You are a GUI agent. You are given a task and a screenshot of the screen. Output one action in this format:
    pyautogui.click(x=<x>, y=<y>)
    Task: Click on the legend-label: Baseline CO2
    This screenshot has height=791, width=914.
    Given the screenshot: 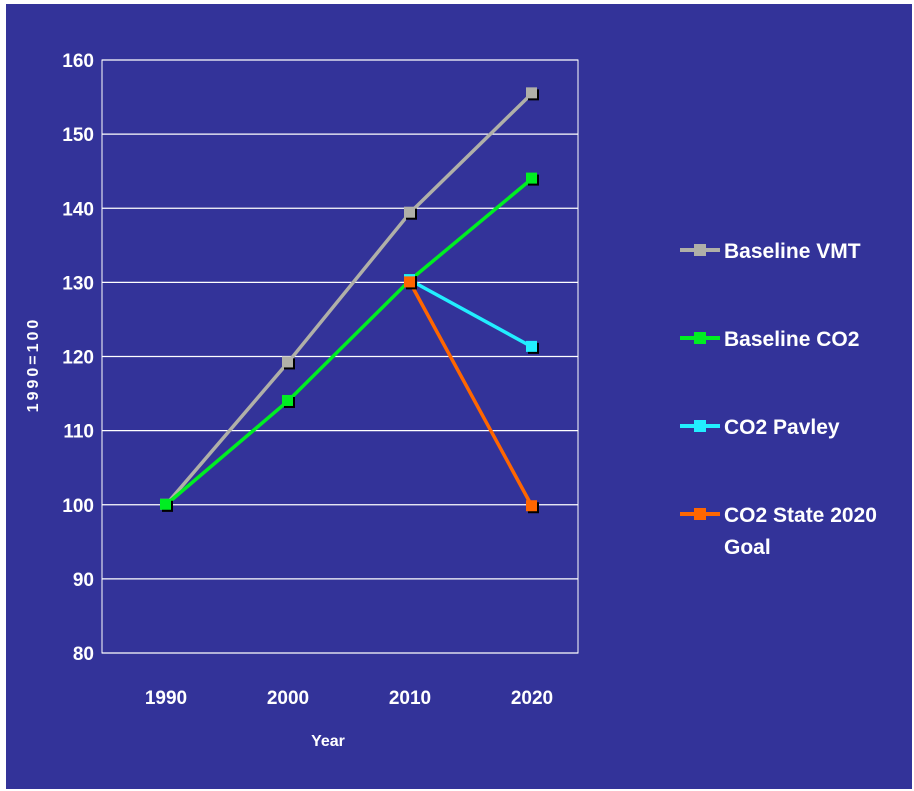 What is the action you would take?
    pyautogui.click(x=791, y=339)
    